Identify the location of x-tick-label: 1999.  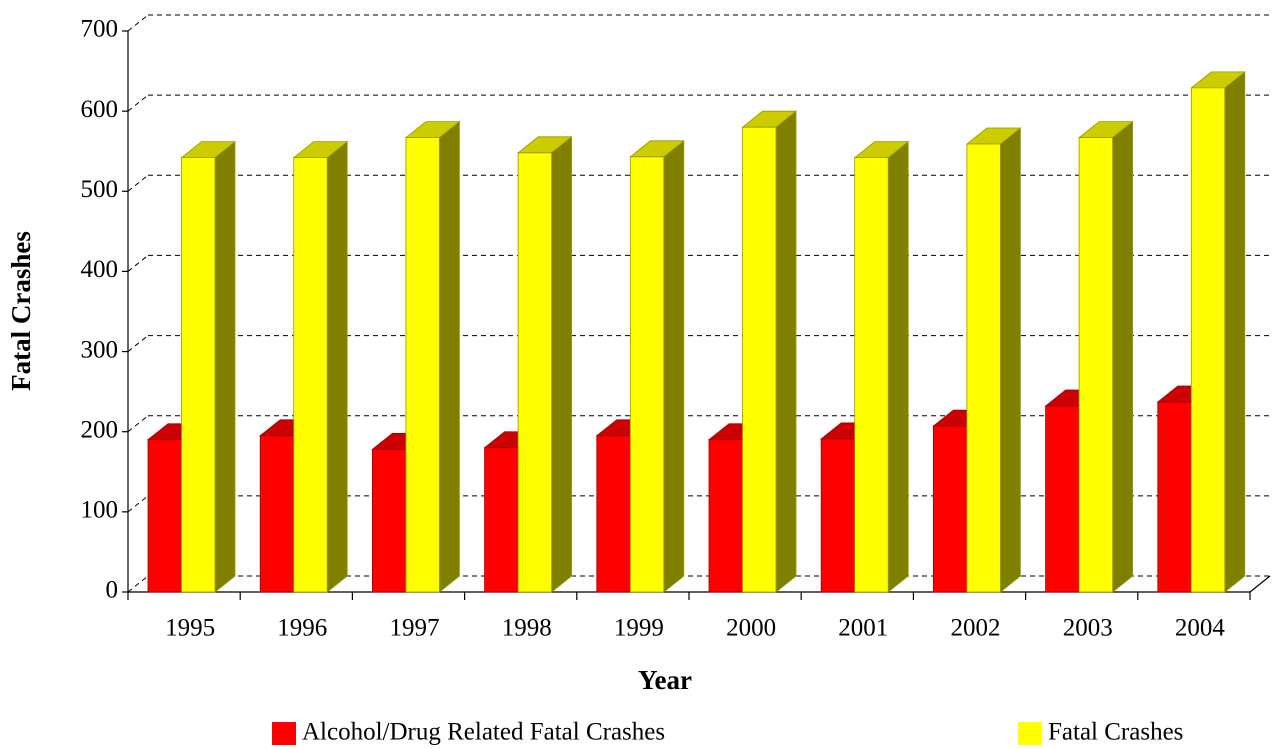
(639, 628).